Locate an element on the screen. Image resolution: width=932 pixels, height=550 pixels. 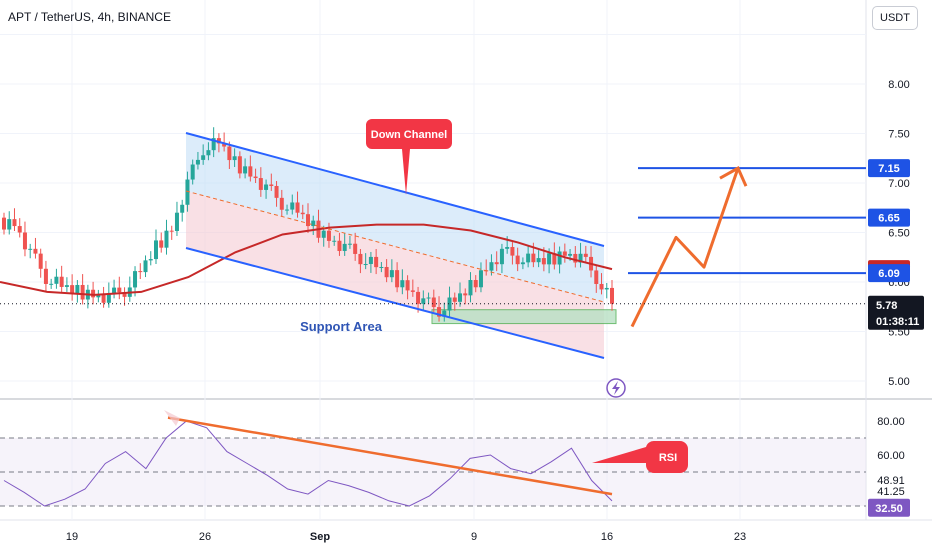
time-axis: 19 26 Sep 9 16 23 is located at coordinates (406, 537).